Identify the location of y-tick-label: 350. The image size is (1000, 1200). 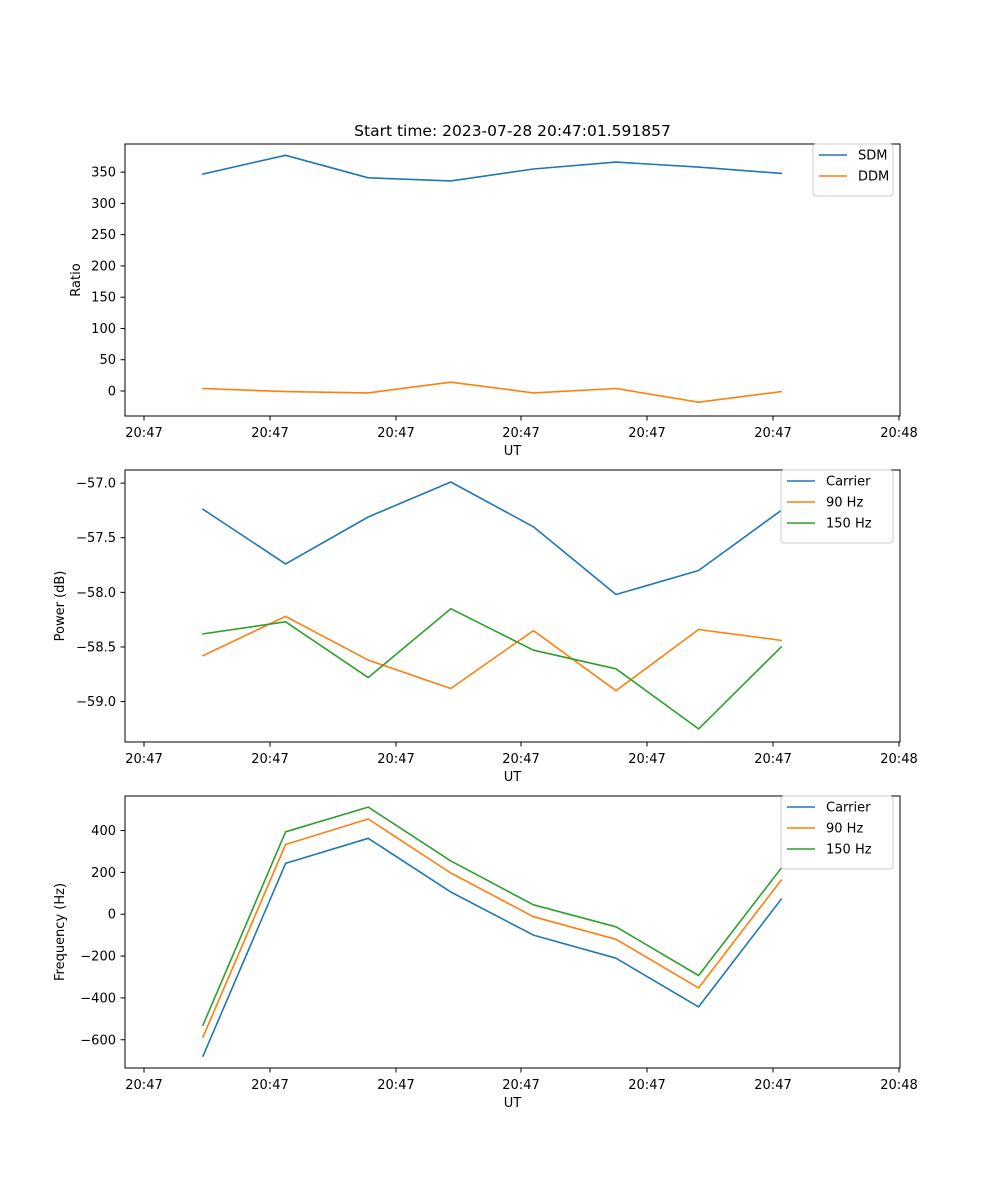
(103, 173).